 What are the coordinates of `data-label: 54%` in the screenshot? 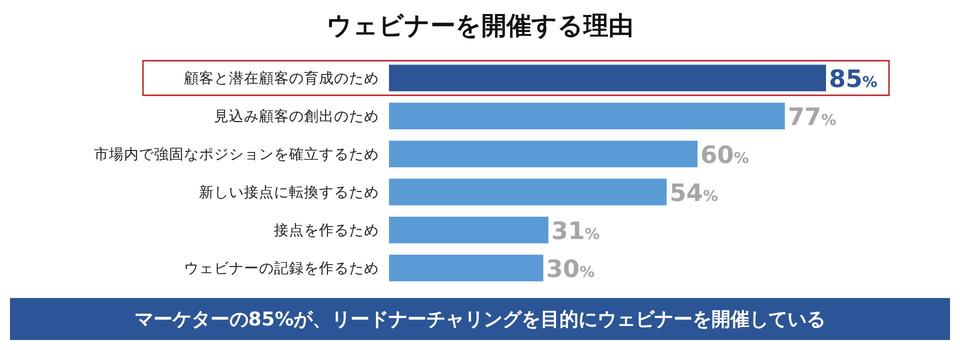 It's located at (694, 193).